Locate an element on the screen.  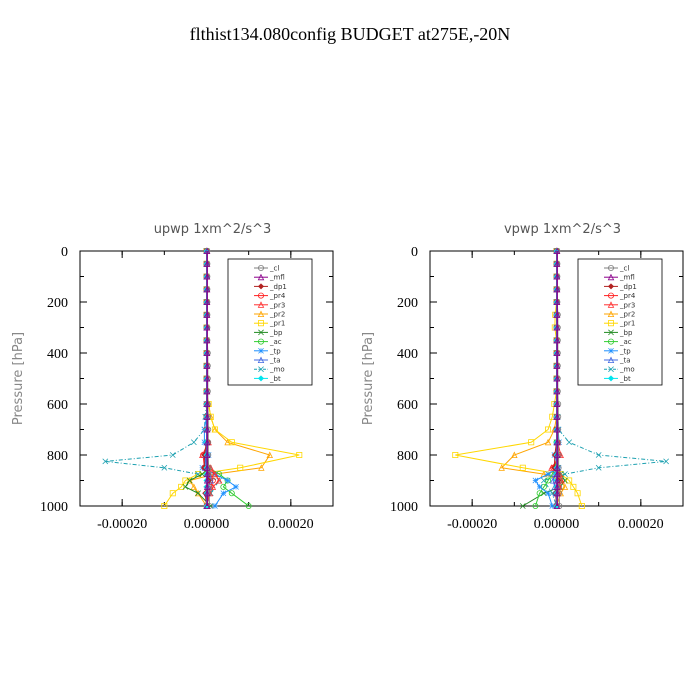
y-axis-label: Pressure [hPa] is located at coordinates (368, 378).